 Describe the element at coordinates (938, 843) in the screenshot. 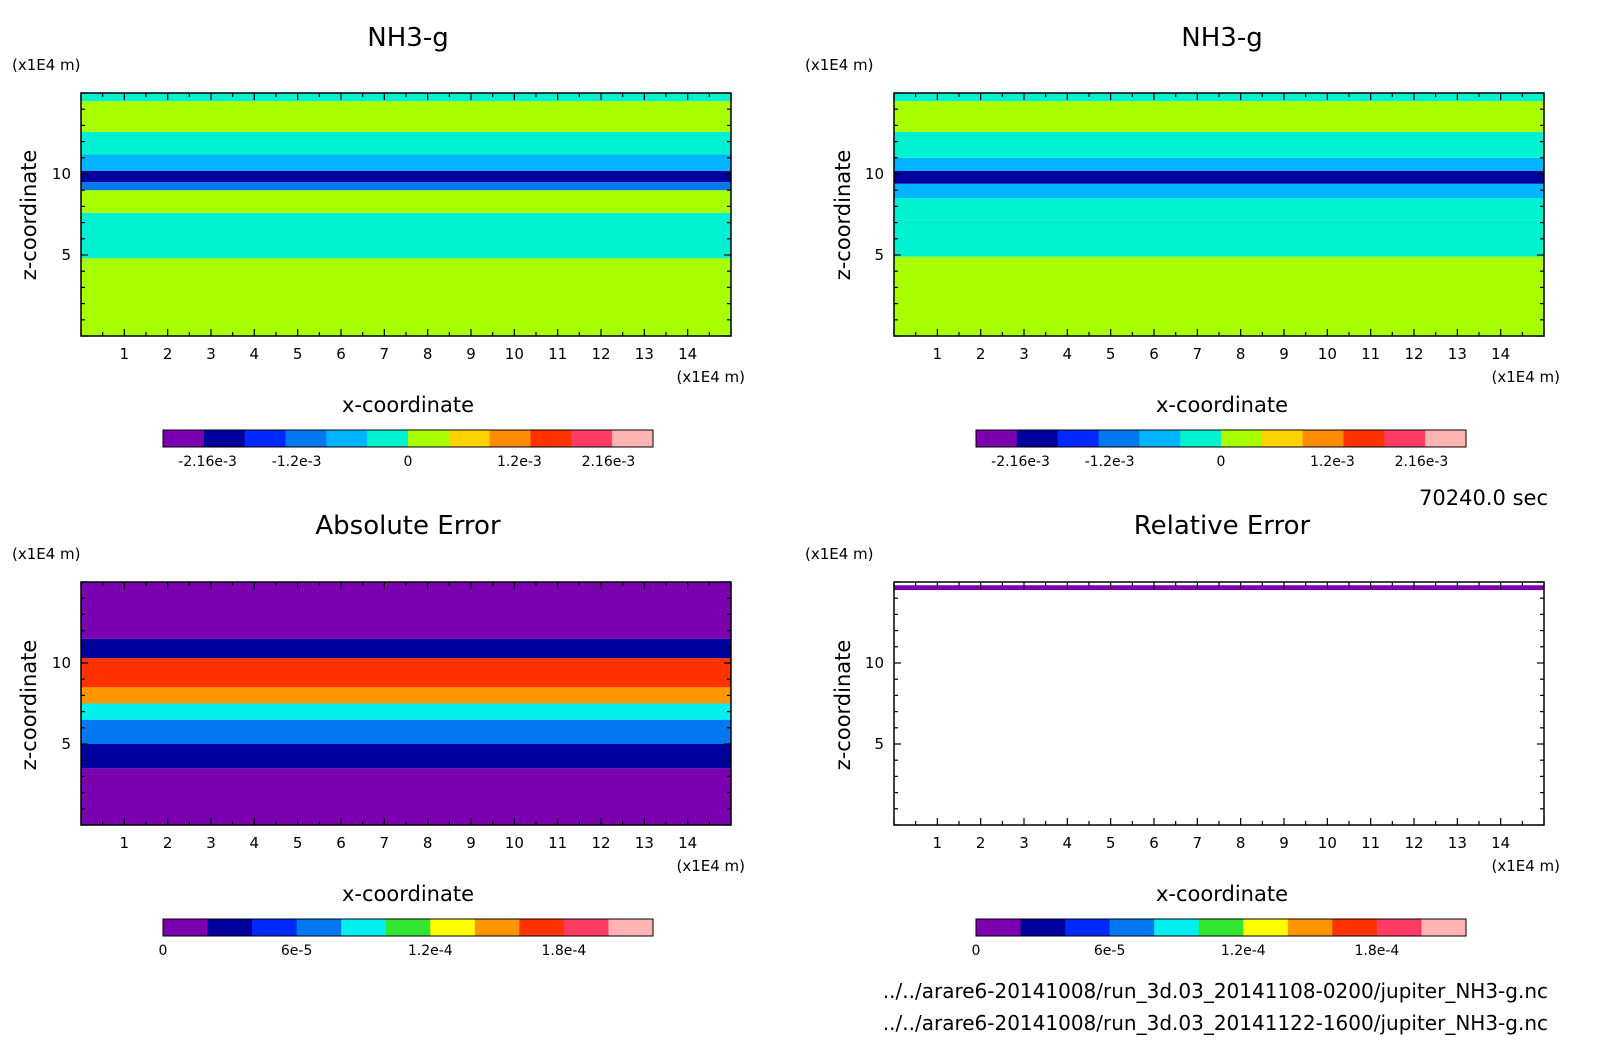

I see `x-tick-label: 1` at that location.